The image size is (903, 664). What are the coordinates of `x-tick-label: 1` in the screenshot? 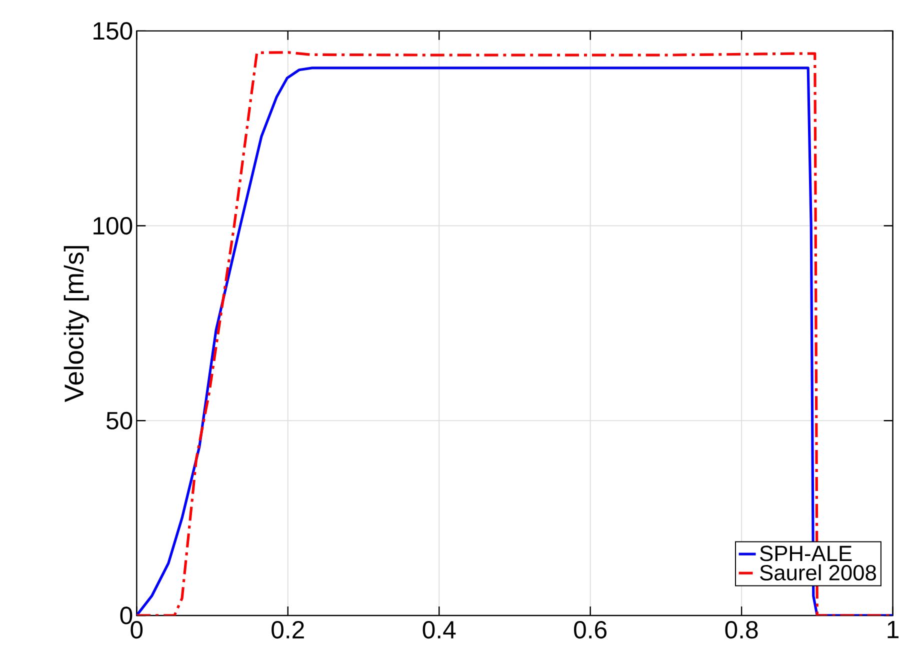 It's located at (893, 629).